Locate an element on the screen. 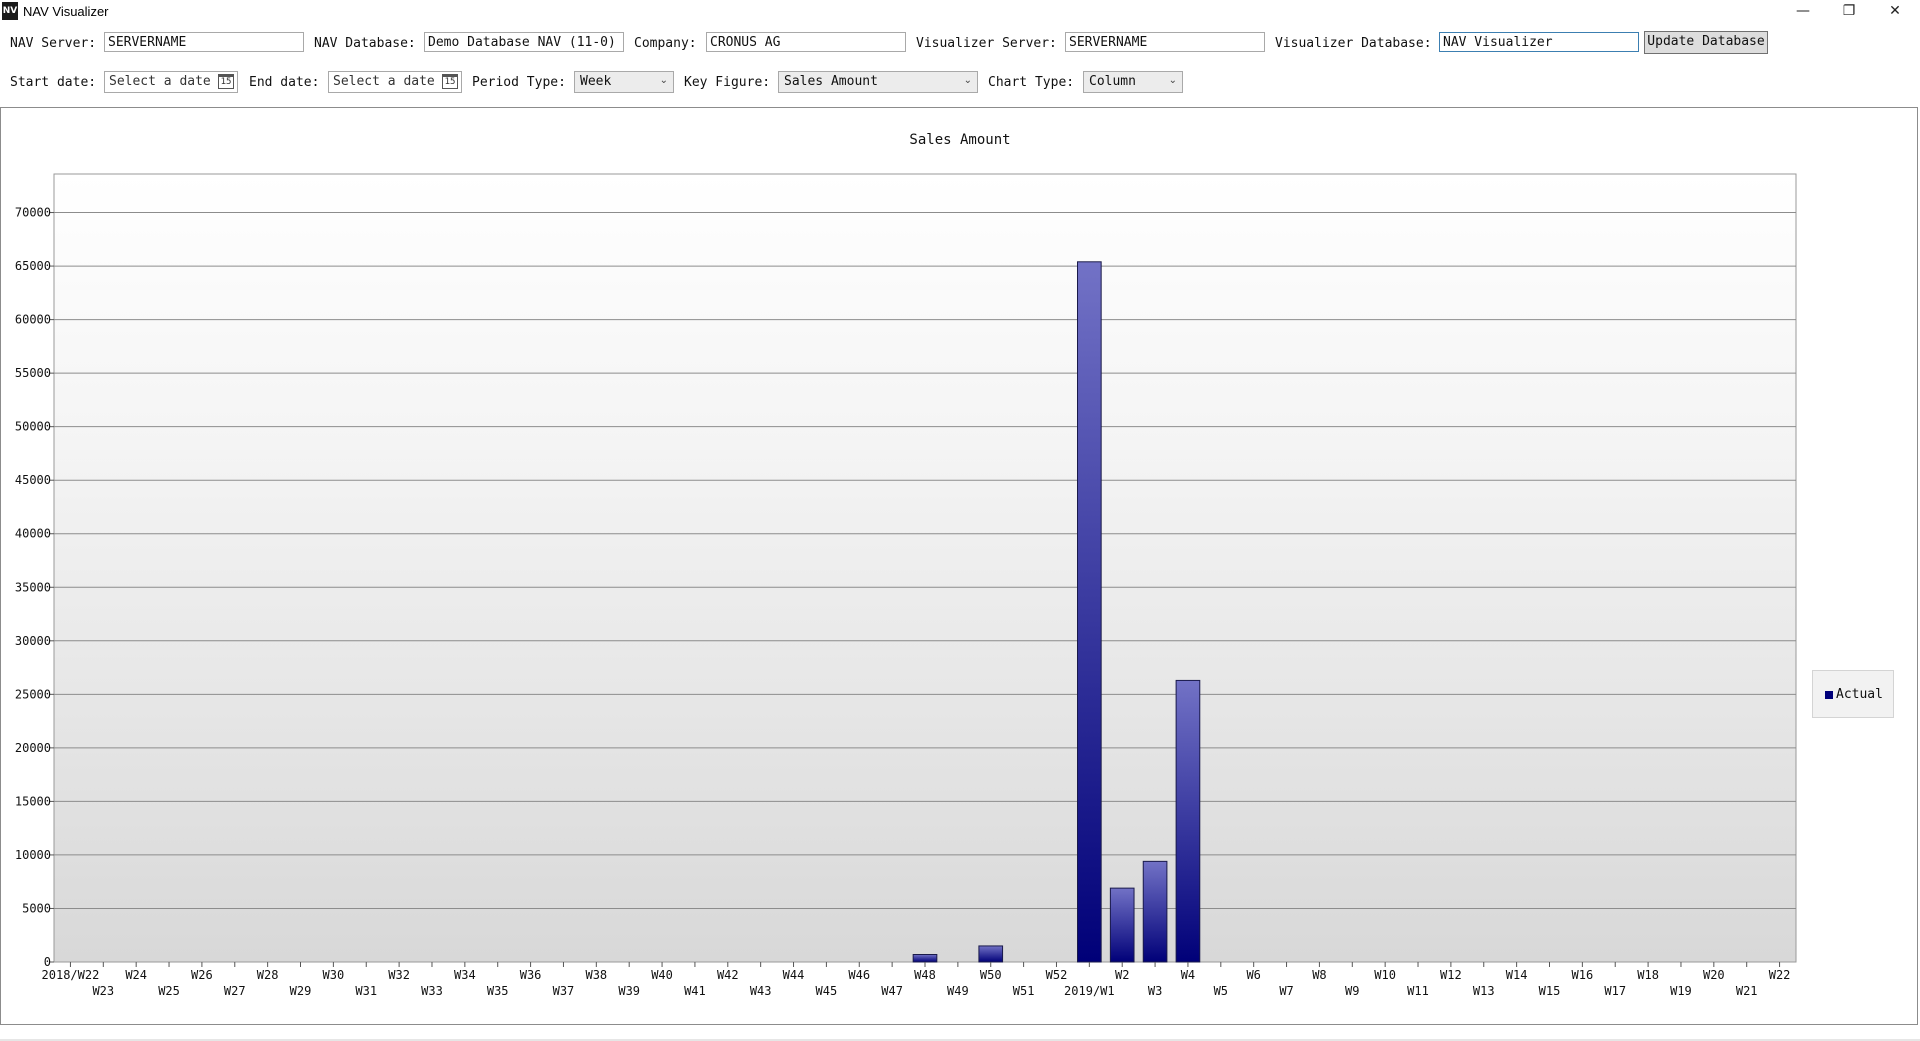  x-tick-label: W24 is located at coordinates (136, 975).